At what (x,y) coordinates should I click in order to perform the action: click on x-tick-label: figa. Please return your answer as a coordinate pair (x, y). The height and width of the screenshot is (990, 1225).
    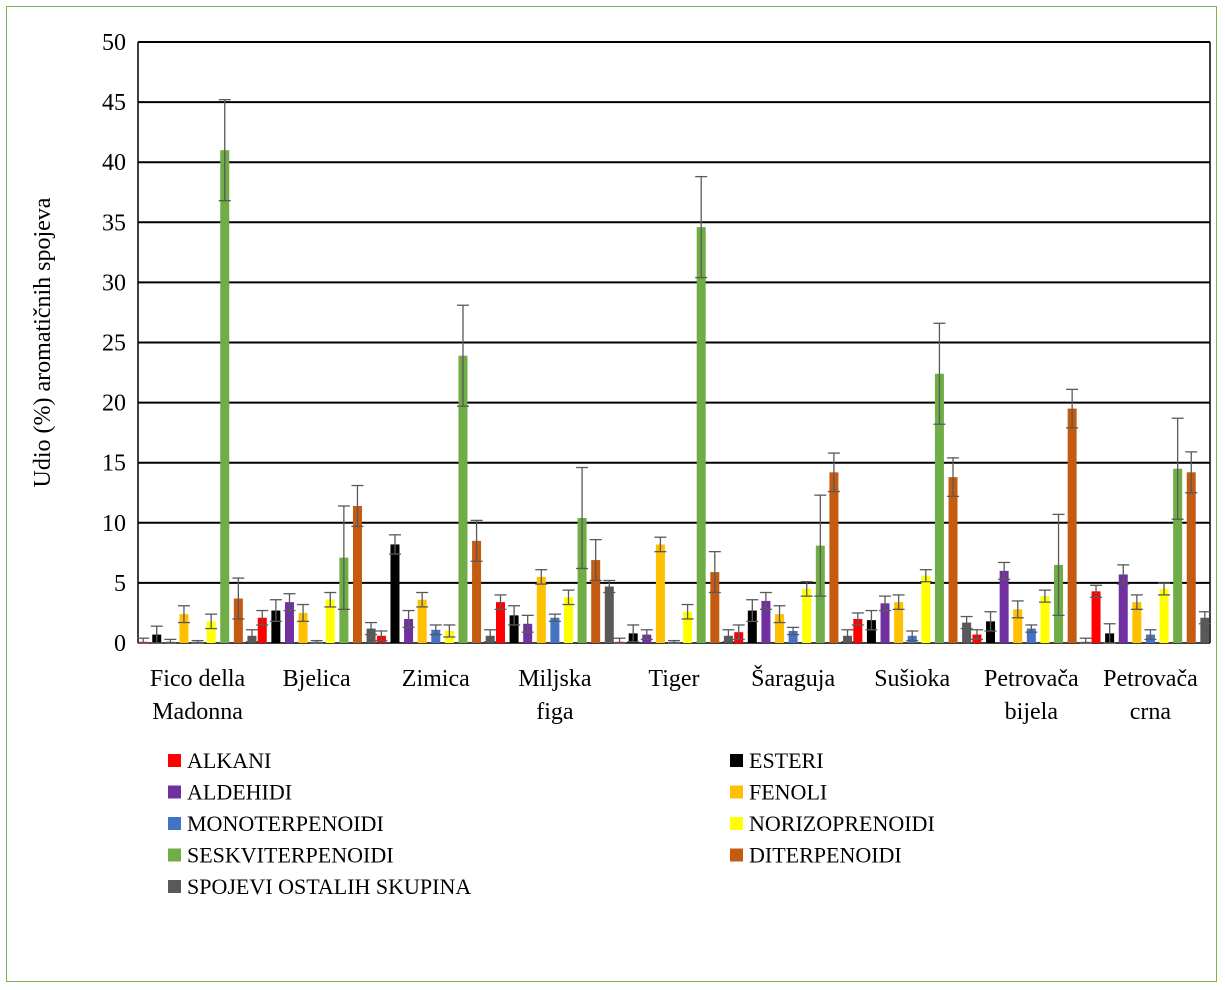
    Looking at the image, I should click on (555, 712).